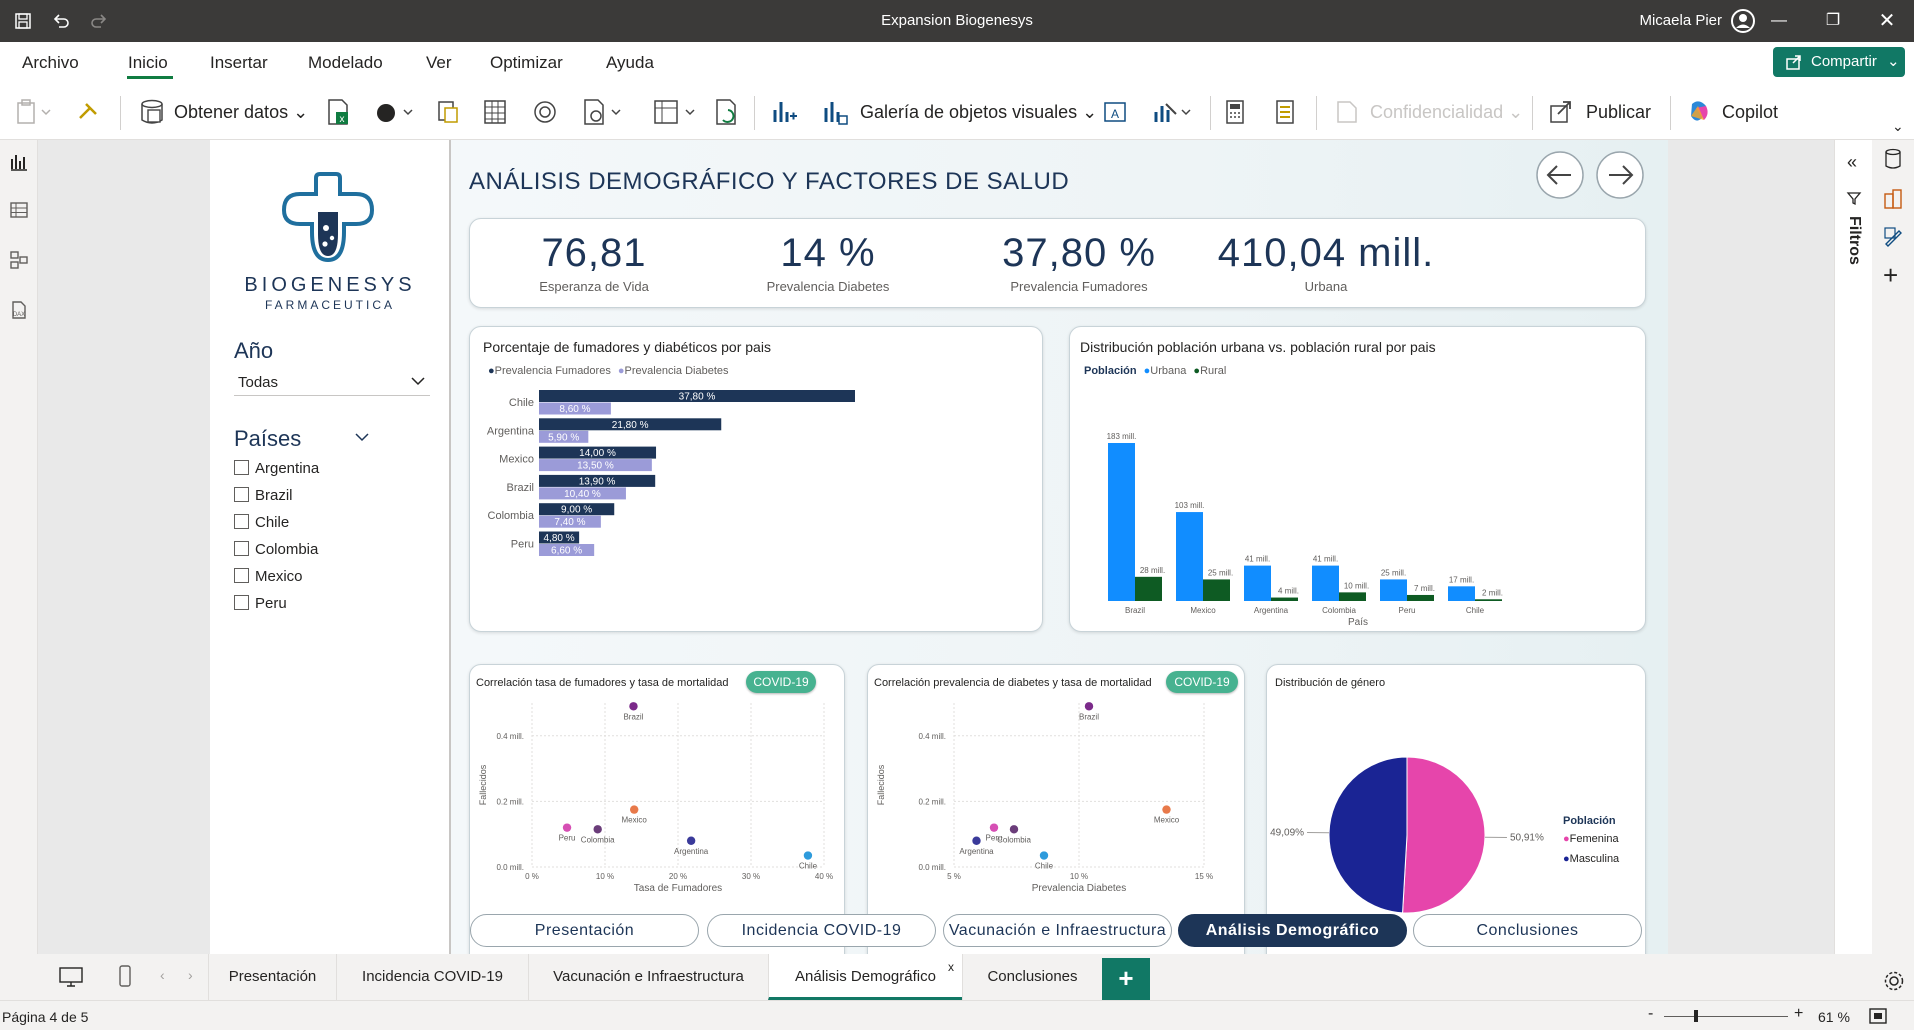 The width and height of the screenshot is (1914, 1030). I want to click on nav-button-conclusiones: Conclusiones, so click(1527, 930).